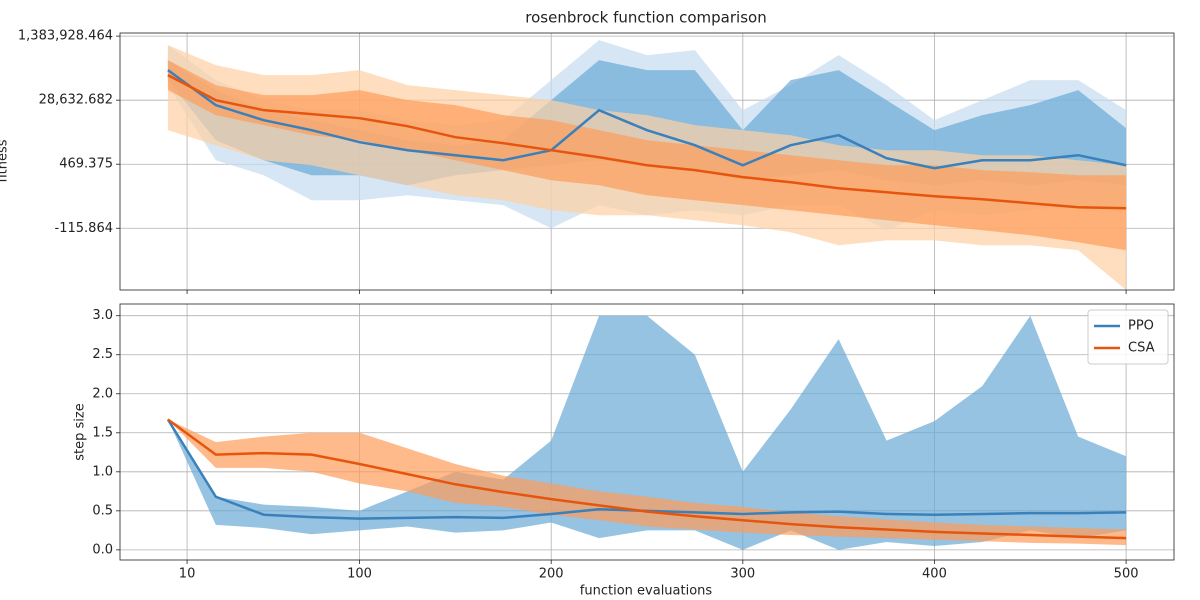  Describe the element at coordinates (1141, 326) in the screenshot. I see `legend-label: PPO` at that location.